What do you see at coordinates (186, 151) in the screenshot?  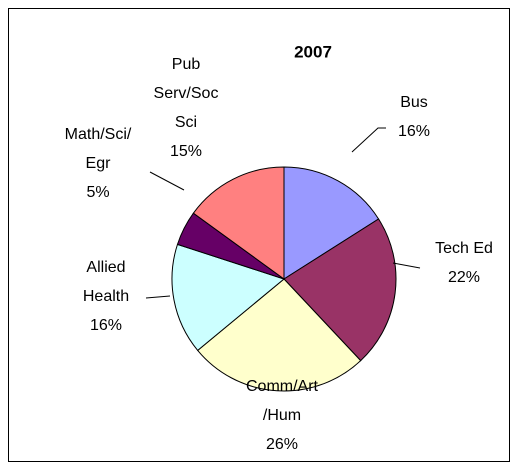 I see `value-label: 15%` at bounding box center [186, 151].